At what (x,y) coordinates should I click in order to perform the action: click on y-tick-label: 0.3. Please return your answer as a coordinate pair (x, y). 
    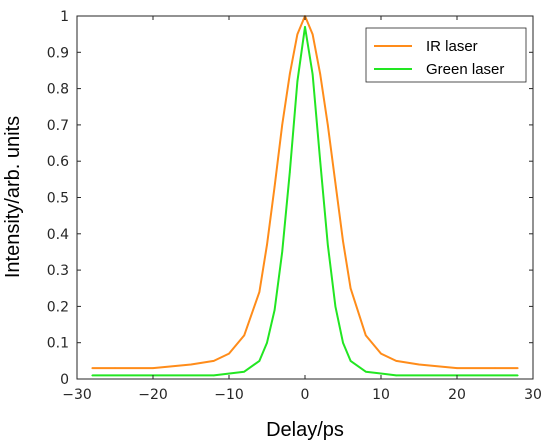
    Looking at the image, I should click on (58, 271).